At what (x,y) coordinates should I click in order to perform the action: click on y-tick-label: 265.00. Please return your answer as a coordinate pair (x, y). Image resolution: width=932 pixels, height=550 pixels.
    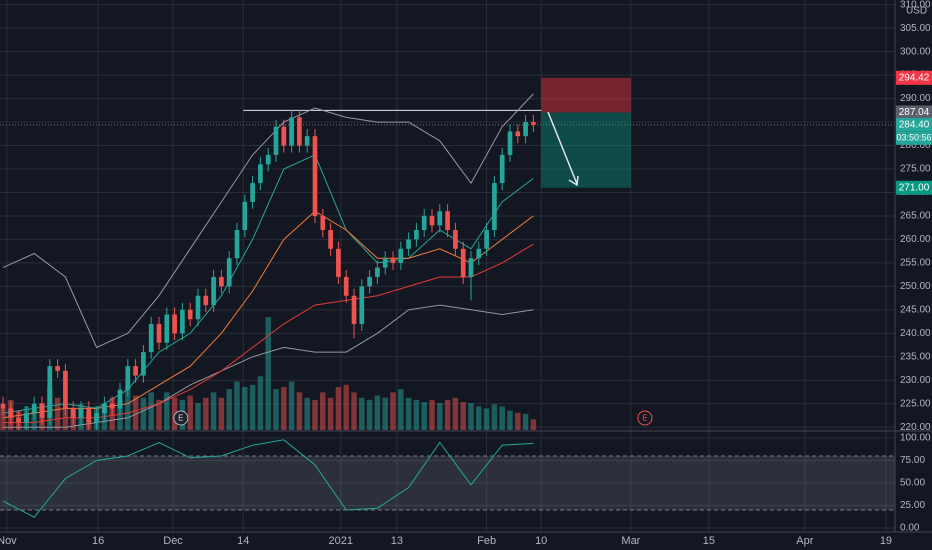
    Looking at the image, I should click on (915, 216).